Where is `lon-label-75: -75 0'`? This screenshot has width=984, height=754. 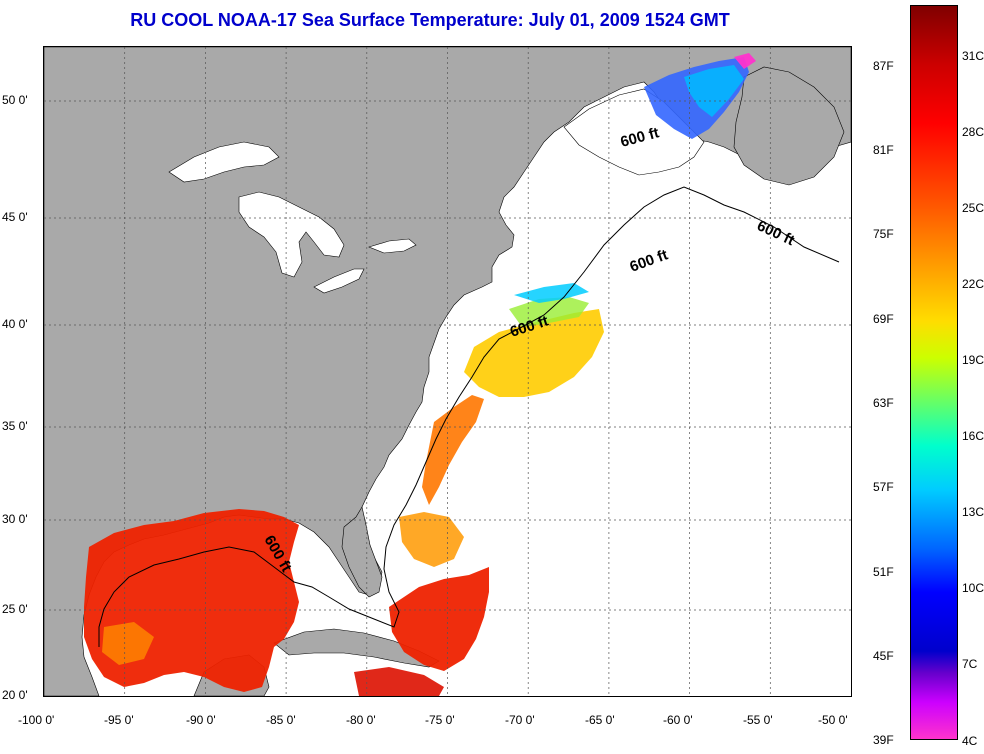
lon-label-75: -75 0' is located at coordinates (440, 720).